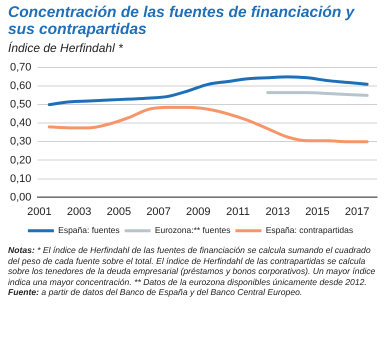 The height and width of the screenshot is (338, 391). What do you see at coordinates (65, 47) in the screenshot?
I see `chart-subtitle: Índice de Herfindahl *` at bounding box center [65, 47].